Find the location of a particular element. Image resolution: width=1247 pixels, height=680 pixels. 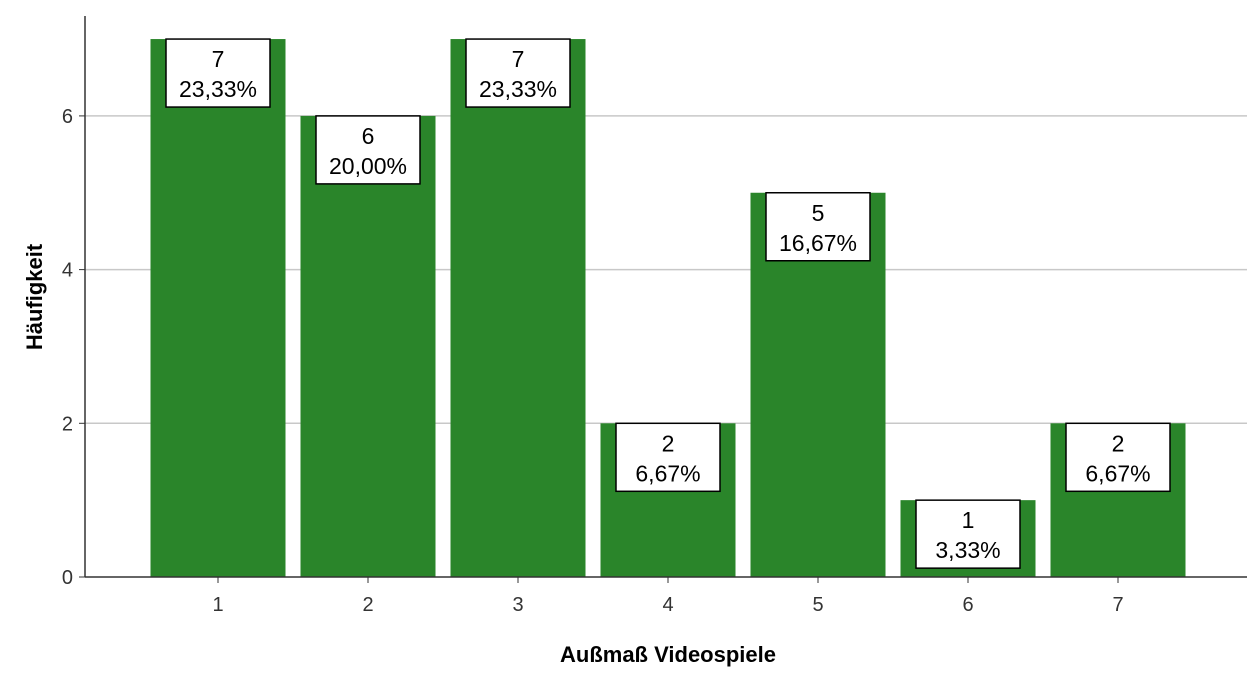

x-ticks: 1 2 3 4 5 6 7 is located at coordinates (668, 596).